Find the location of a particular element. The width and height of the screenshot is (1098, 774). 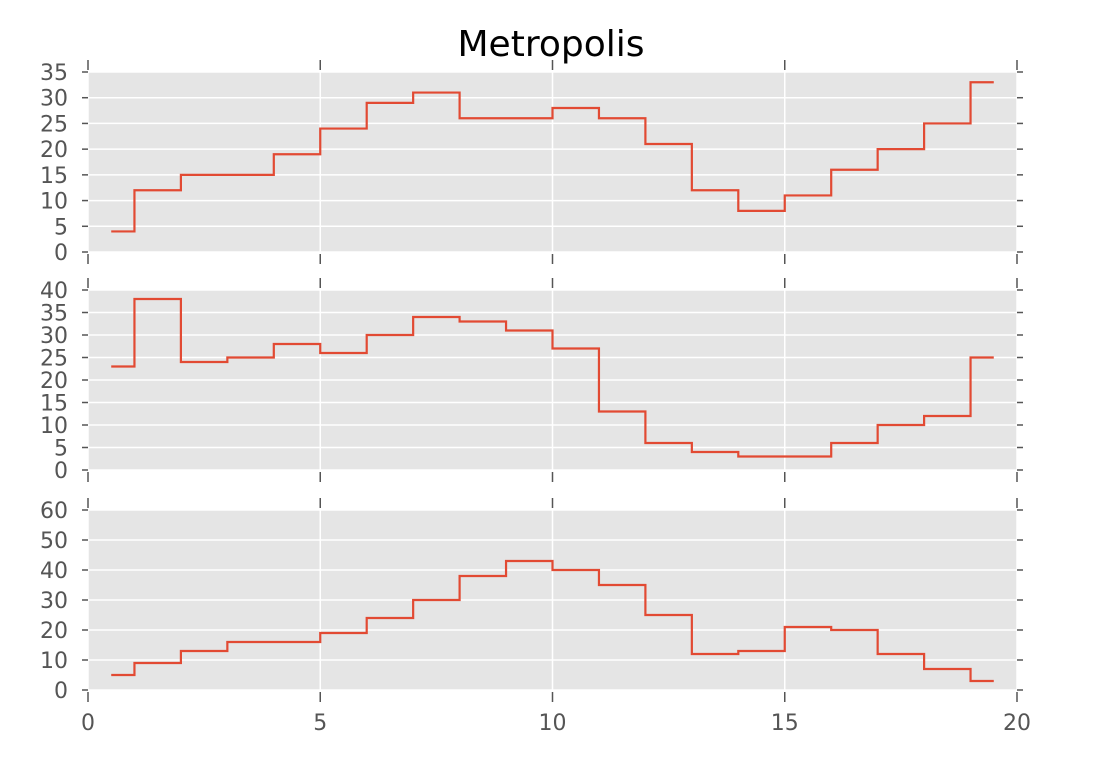

x-axis: 0 5 10 15 20 is located at coordinates (556, 723).